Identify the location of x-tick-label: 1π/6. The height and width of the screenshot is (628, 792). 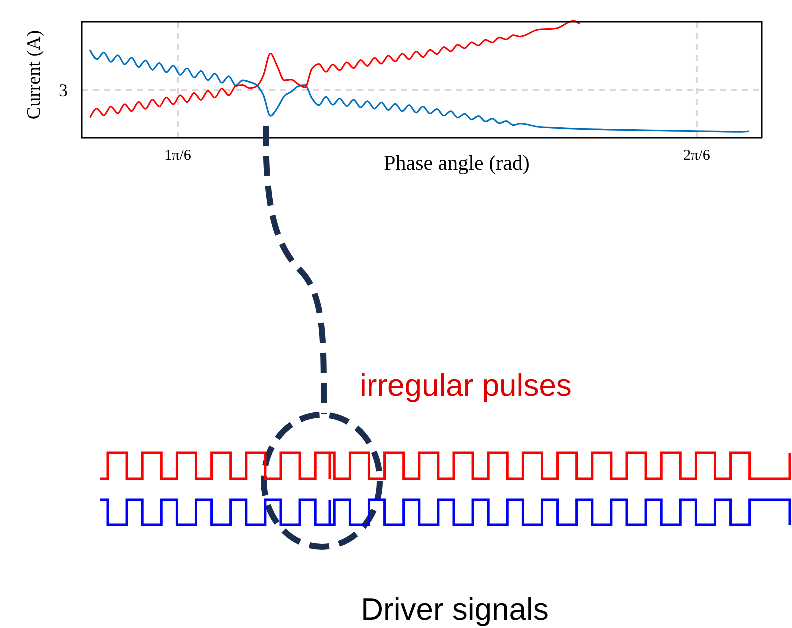
(178, 156).